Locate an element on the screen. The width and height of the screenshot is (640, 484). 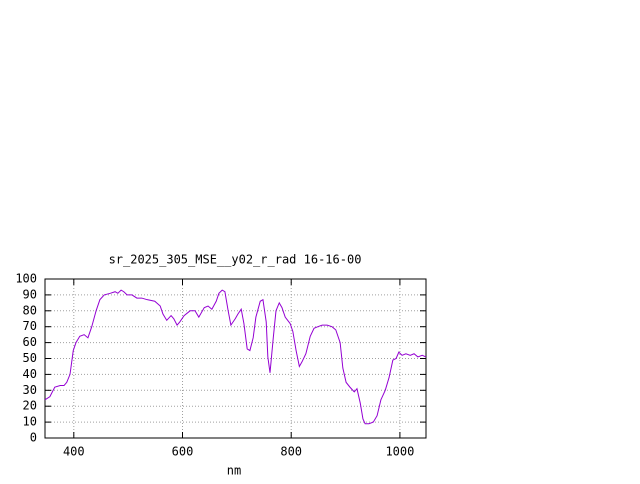
y-tick-label: 90 is located at coordinates (30, 294).